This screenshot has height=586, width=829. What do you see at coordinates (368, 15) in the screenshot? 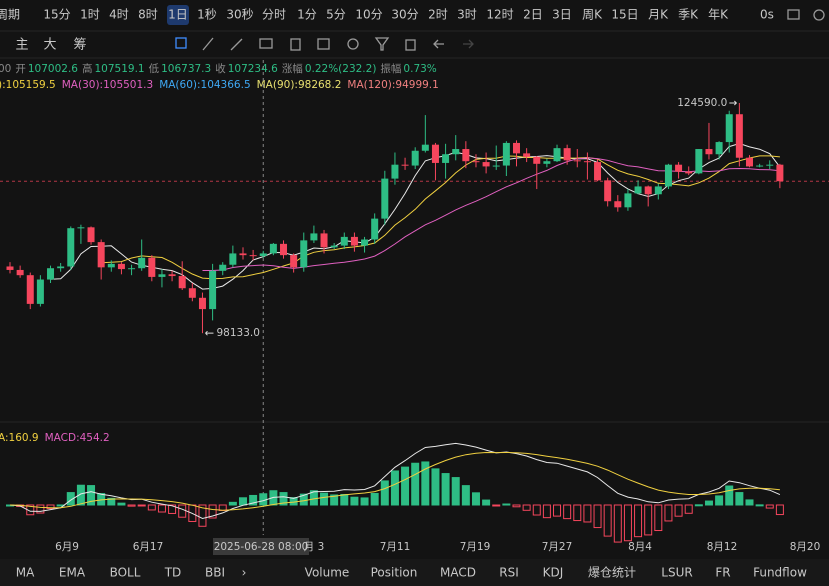
I see `period-option: 10分` at bounding box center [368, 15].